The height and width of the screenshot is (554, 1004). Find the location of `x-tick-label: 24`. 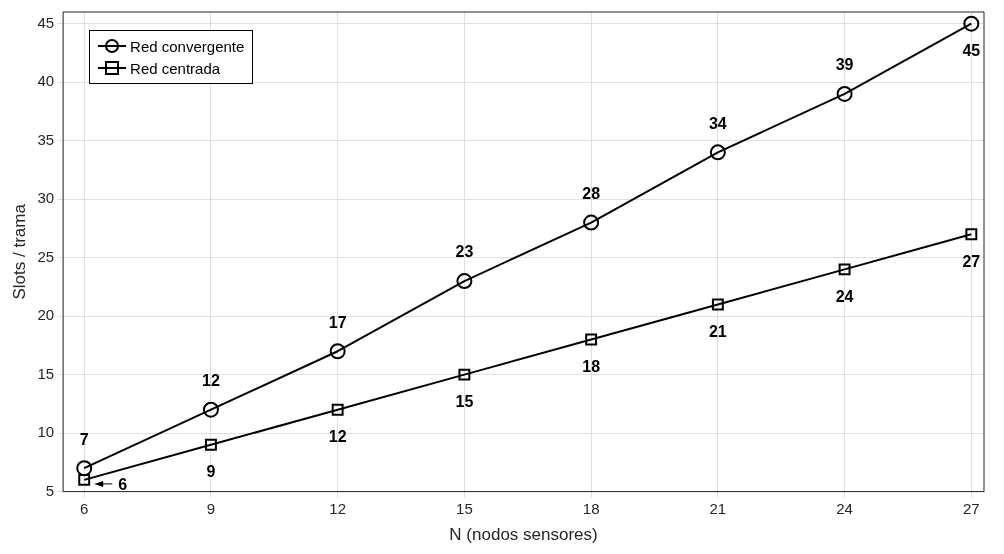

x-tick-label: 24 is located at coordinates (844, 508).